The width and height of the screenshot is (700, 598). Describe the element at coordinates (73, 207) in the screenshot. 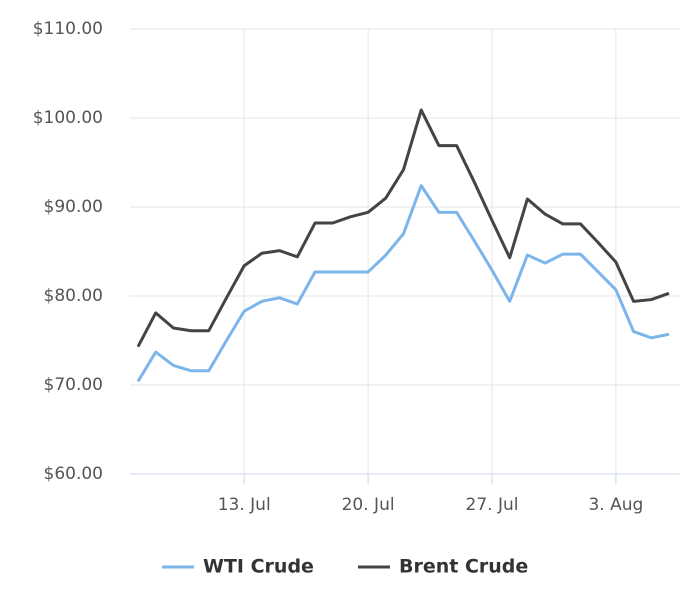

I see `y-tick-label: $90.00` at that location.